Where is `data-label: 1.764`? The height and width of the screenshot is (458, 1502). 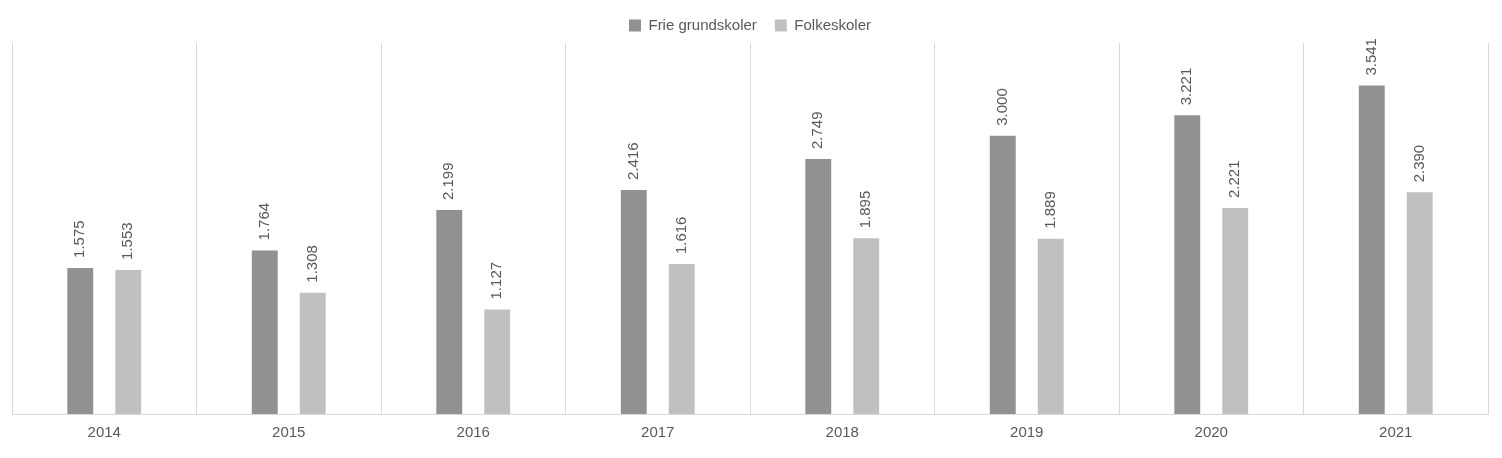
data-label: 1.764 is located at coordinates (263, 221).